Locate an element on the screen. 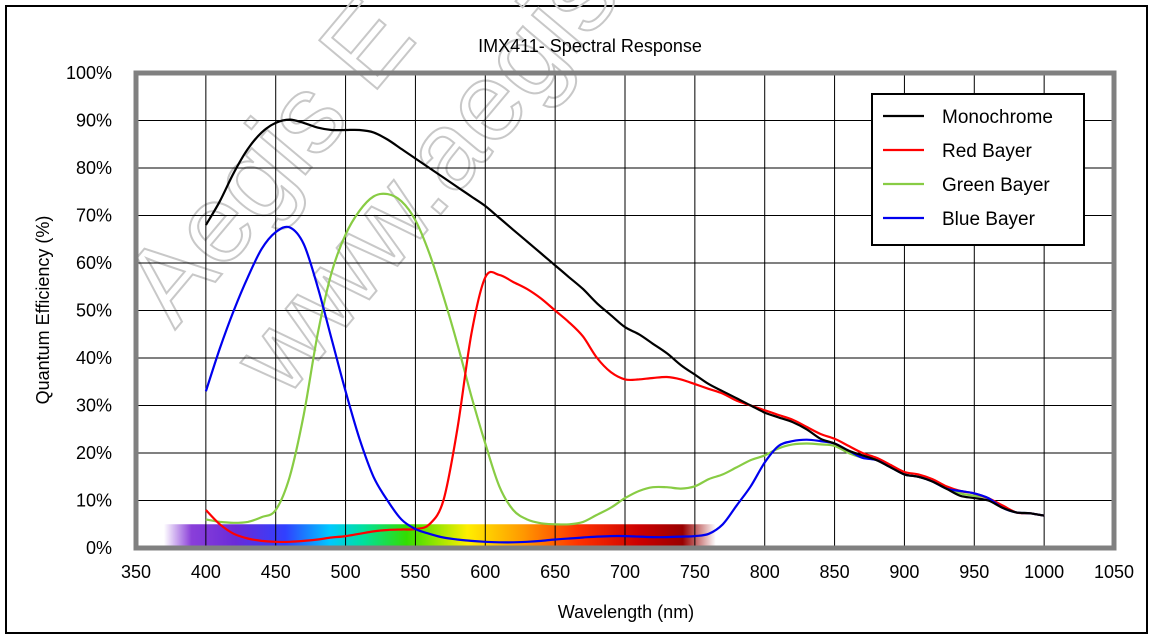  y-tick-label: 60% is located at coordinates (94, 263).